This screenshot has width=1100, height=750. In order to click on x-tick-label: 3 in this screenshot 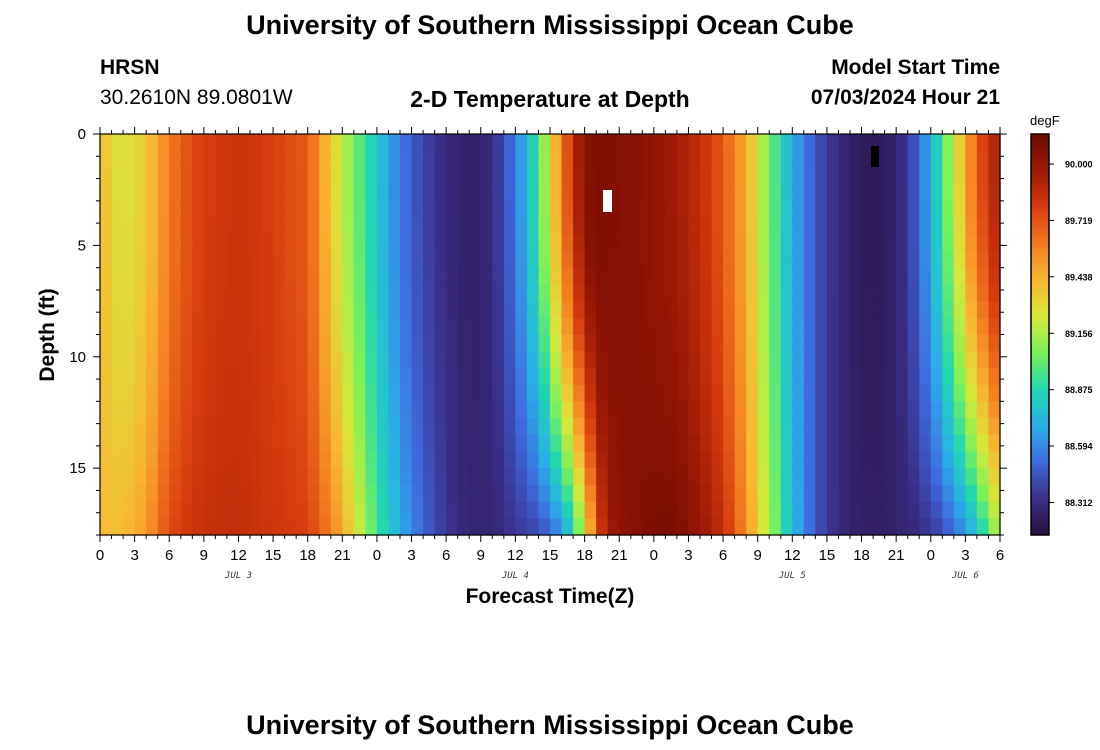, I will do `click(134, 555)`.